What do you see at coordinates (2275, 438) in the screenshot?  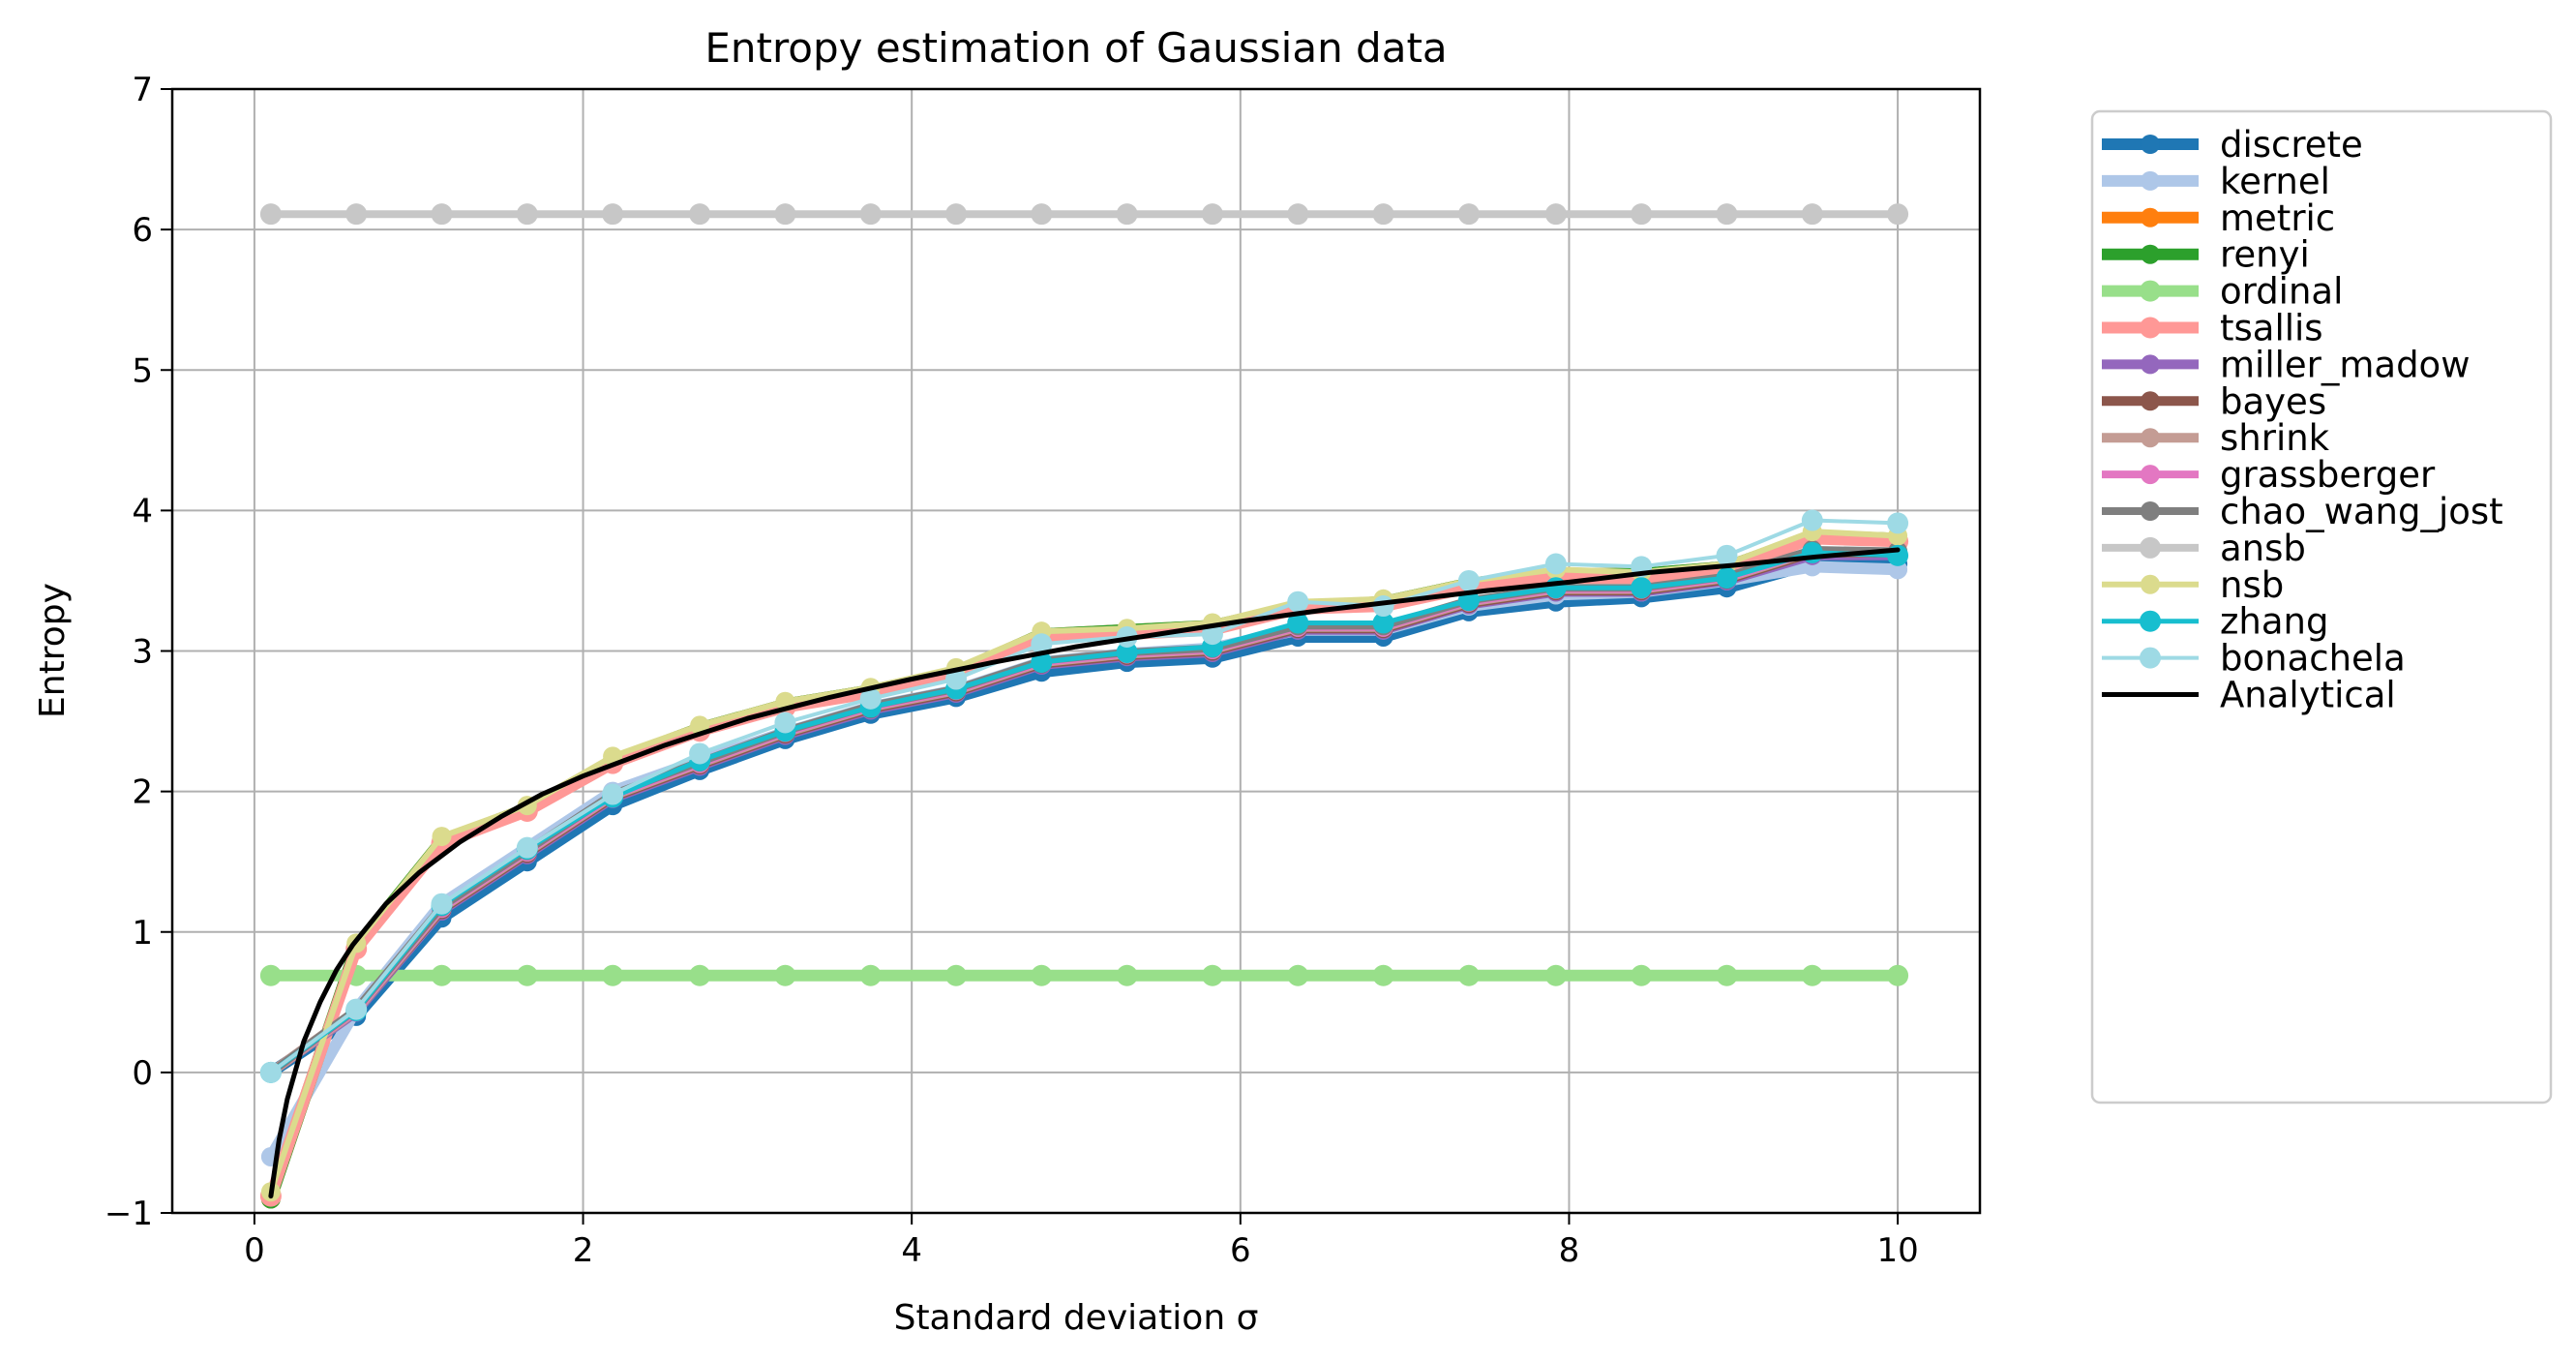 I see `legend-label: shrink` at bounding box center [2275, 438].